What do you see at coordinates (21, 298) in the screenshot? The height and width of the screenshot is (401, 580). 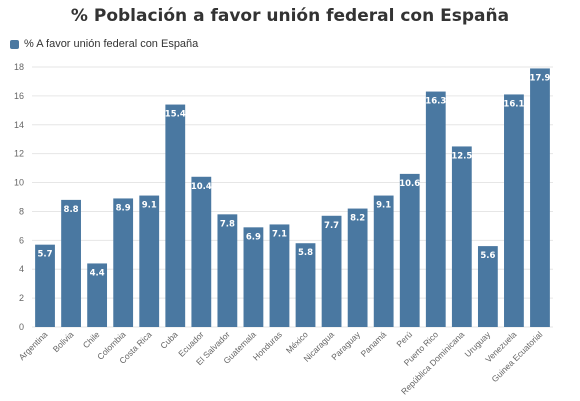 I see `y-tick-label: 2` at bounding box center [21, 298].